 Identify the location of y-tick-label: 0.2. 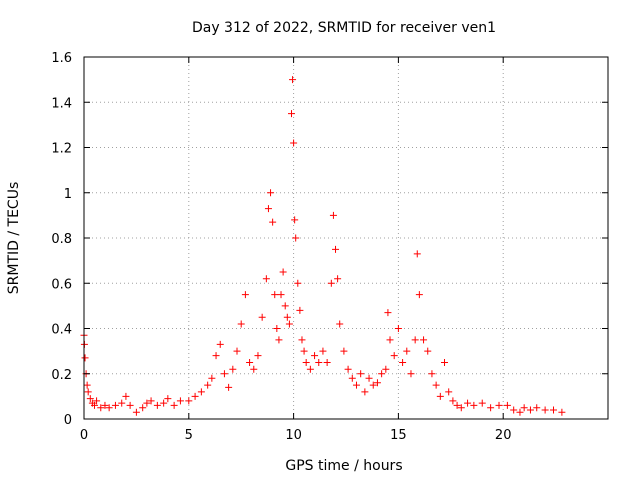
(61, 375).